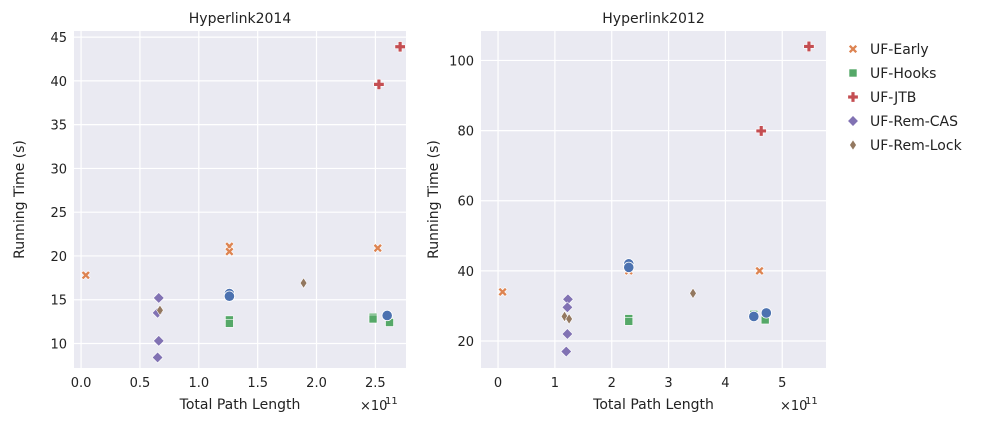 This screenshot has width=981, height=427. Describe the element at coordinates (58, 126) in the screenshot. I see `y-tick-label: 35` at that location.